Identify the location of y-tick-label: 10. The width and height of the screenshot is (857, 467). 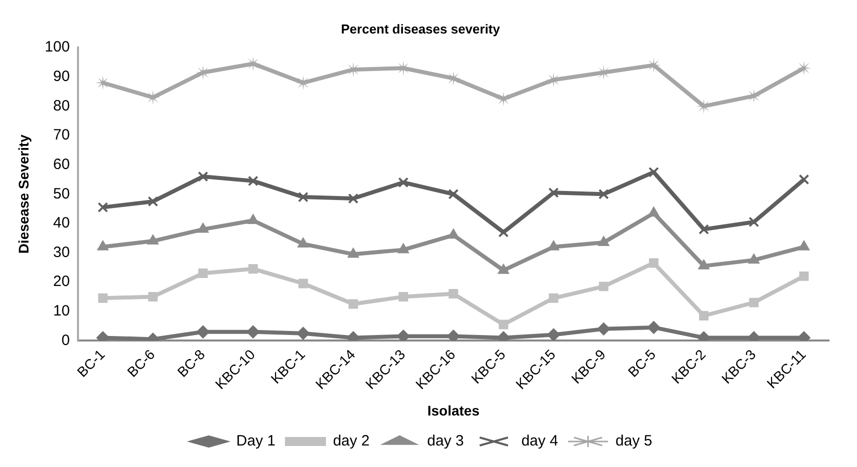
(61, 311).